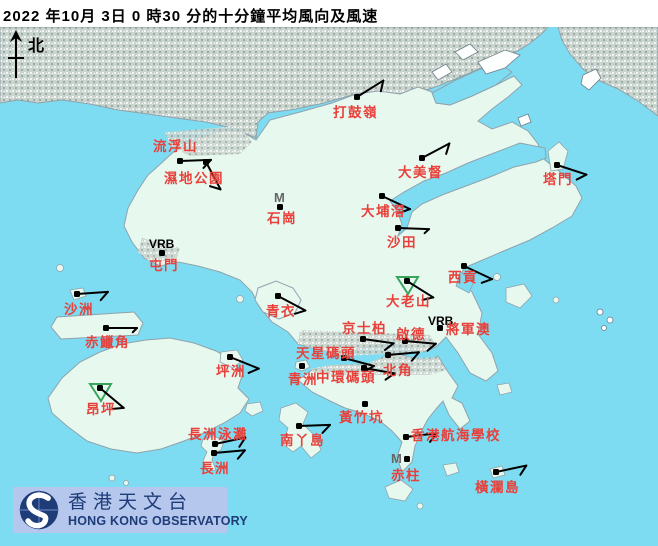 The height and width of the screenshot is (546, 658). I want to click on station-label-chek-lap-kok: 赤鱲角, so click(107, 342).